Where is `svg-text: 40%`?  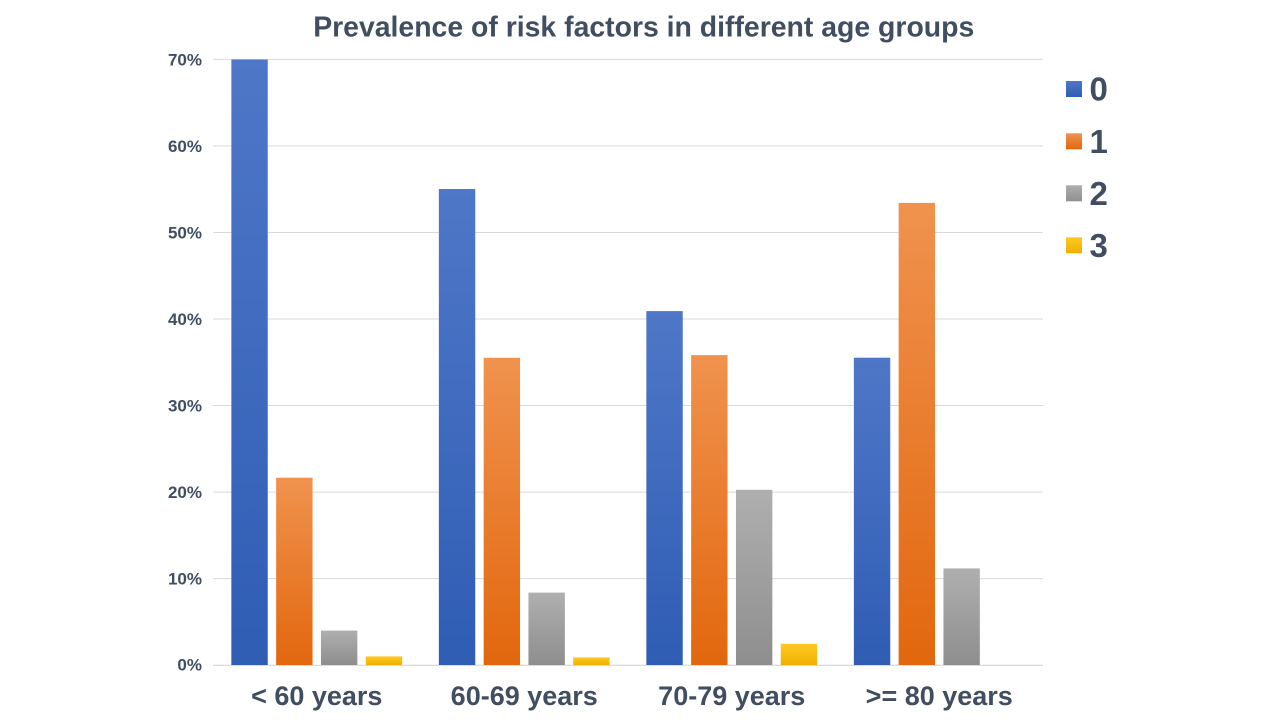 svg-text: 40% is located at coordinates (185, 319).